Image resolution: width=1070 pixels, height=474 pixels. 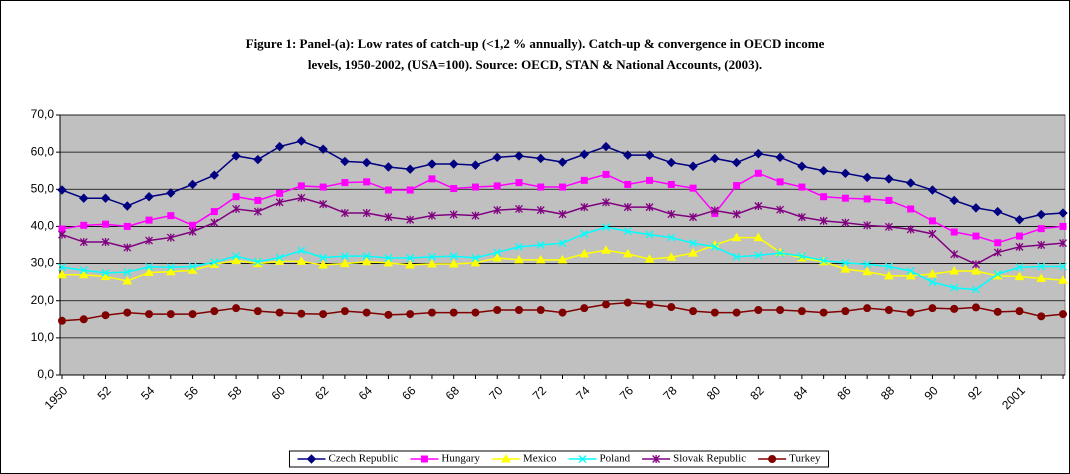 I want to click on legend-label: Slovak Republic, so click(x=709, y=459).